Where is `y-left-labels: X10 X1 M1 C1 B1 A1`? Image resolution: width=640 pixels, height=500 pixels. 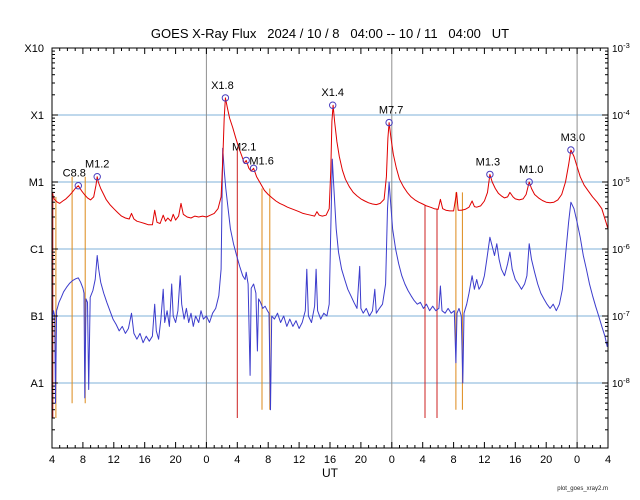
y-left-labels: X10 X1 M1 C1 B1 A1 is located at coordinates (34, 216).